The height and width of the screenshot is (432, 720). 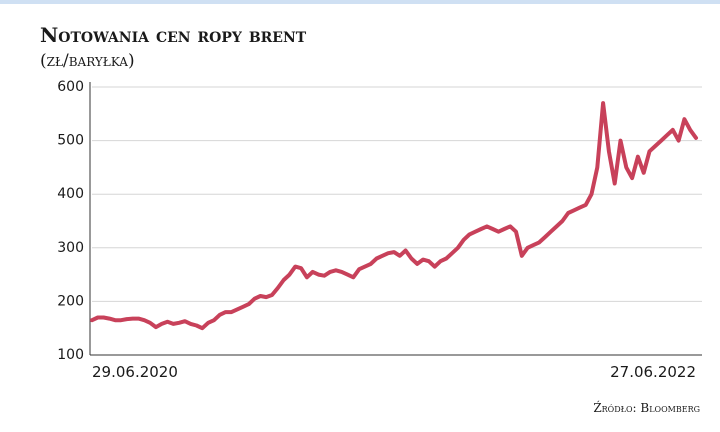 I want to click on chart-subtitle: (zł/baryłka), so click(x=87, y=61).